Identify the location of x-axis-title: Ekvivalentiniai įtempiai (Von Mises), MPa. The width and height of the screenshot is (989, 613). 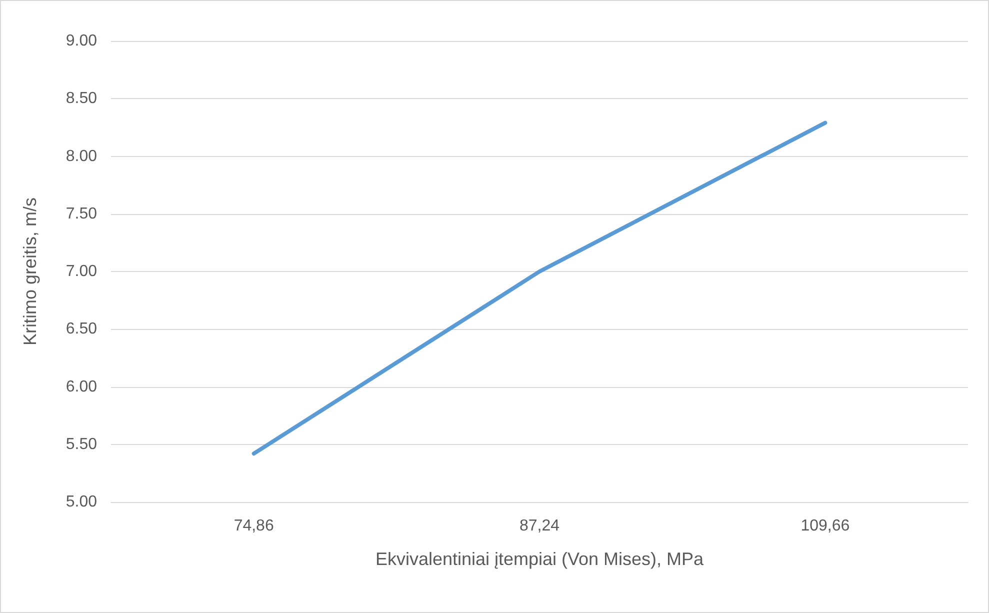
(540, 559).